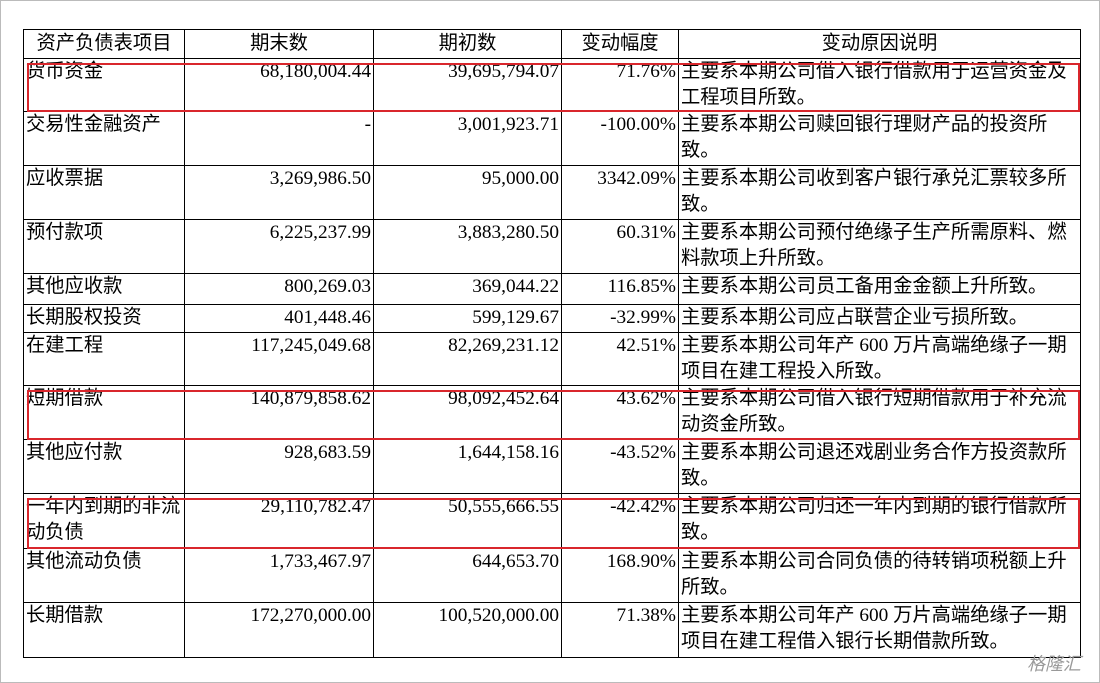 Image resolution: width=1100 pixels, height=683 pixels. What do you see at coordinates (279, 85) in the screenshot?
I see `number-cell: 68,180,004.44` at bounding box center [279, 85].